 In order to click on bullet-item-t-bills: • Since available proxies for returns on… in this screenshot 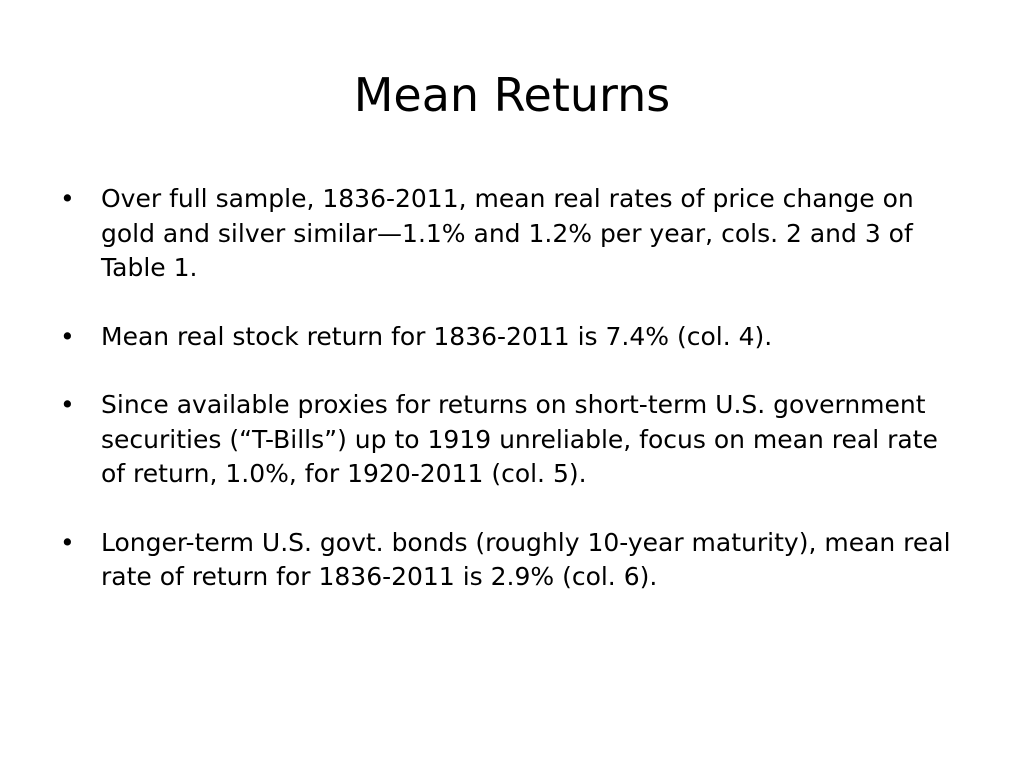, I will do `click(509, 440)`.